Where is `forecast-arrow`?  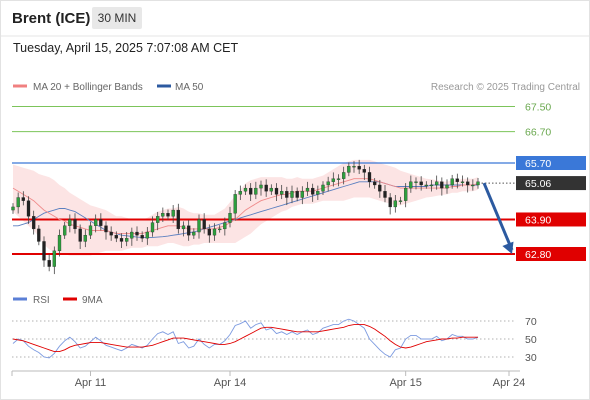 forecast-arrow is located at coordinates (498, 218).